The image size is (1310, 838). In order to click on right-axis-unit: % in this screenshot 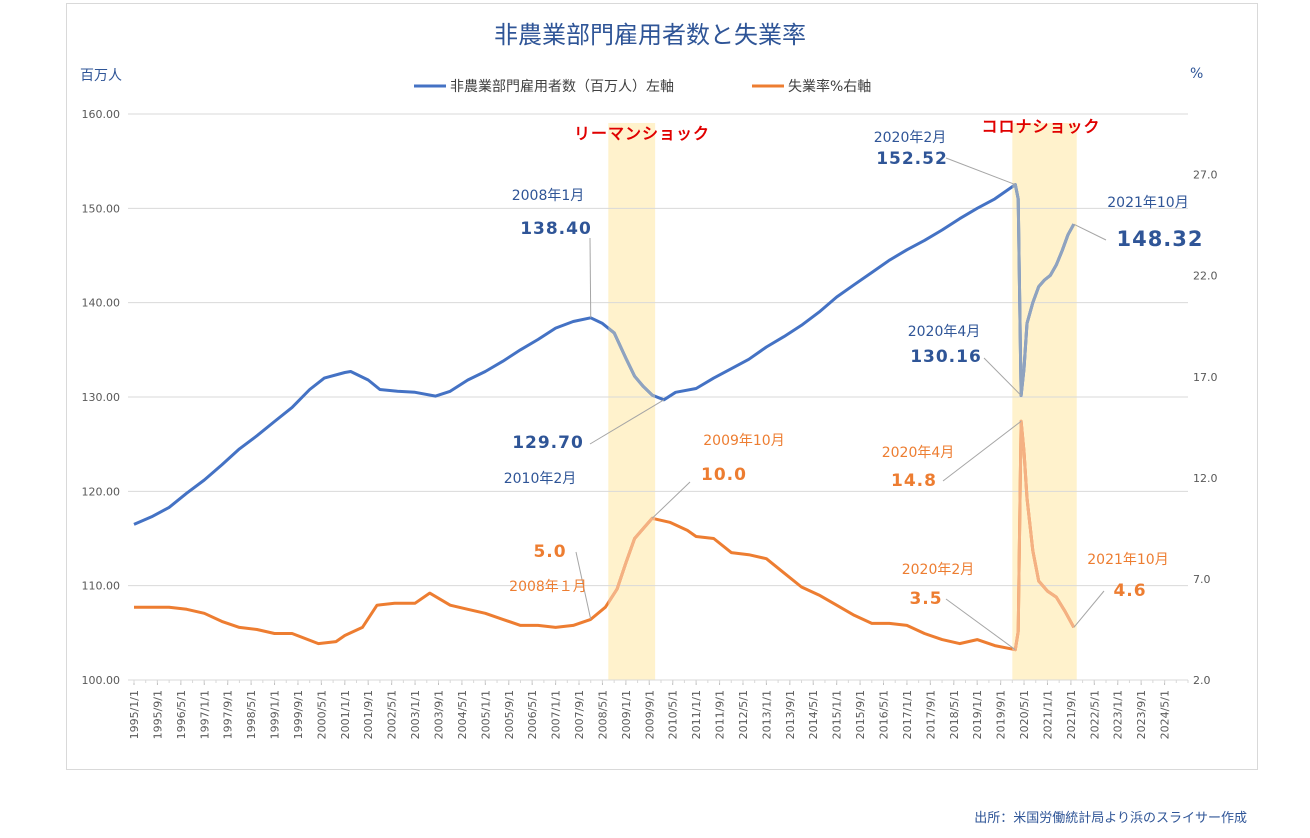, I will do `click(1196, 74)`.